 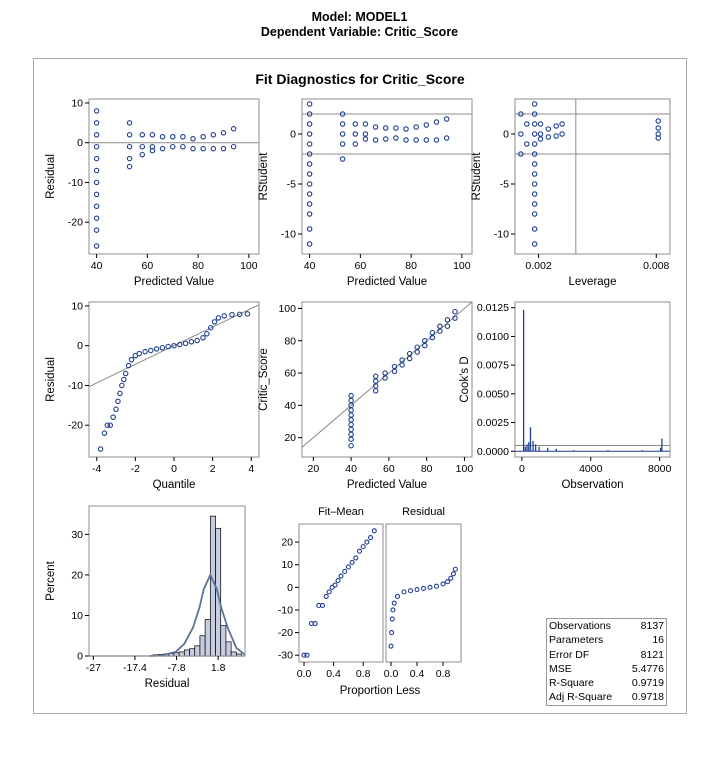 I want to click on x-tick-label: -27, so click(x=93, y=668).